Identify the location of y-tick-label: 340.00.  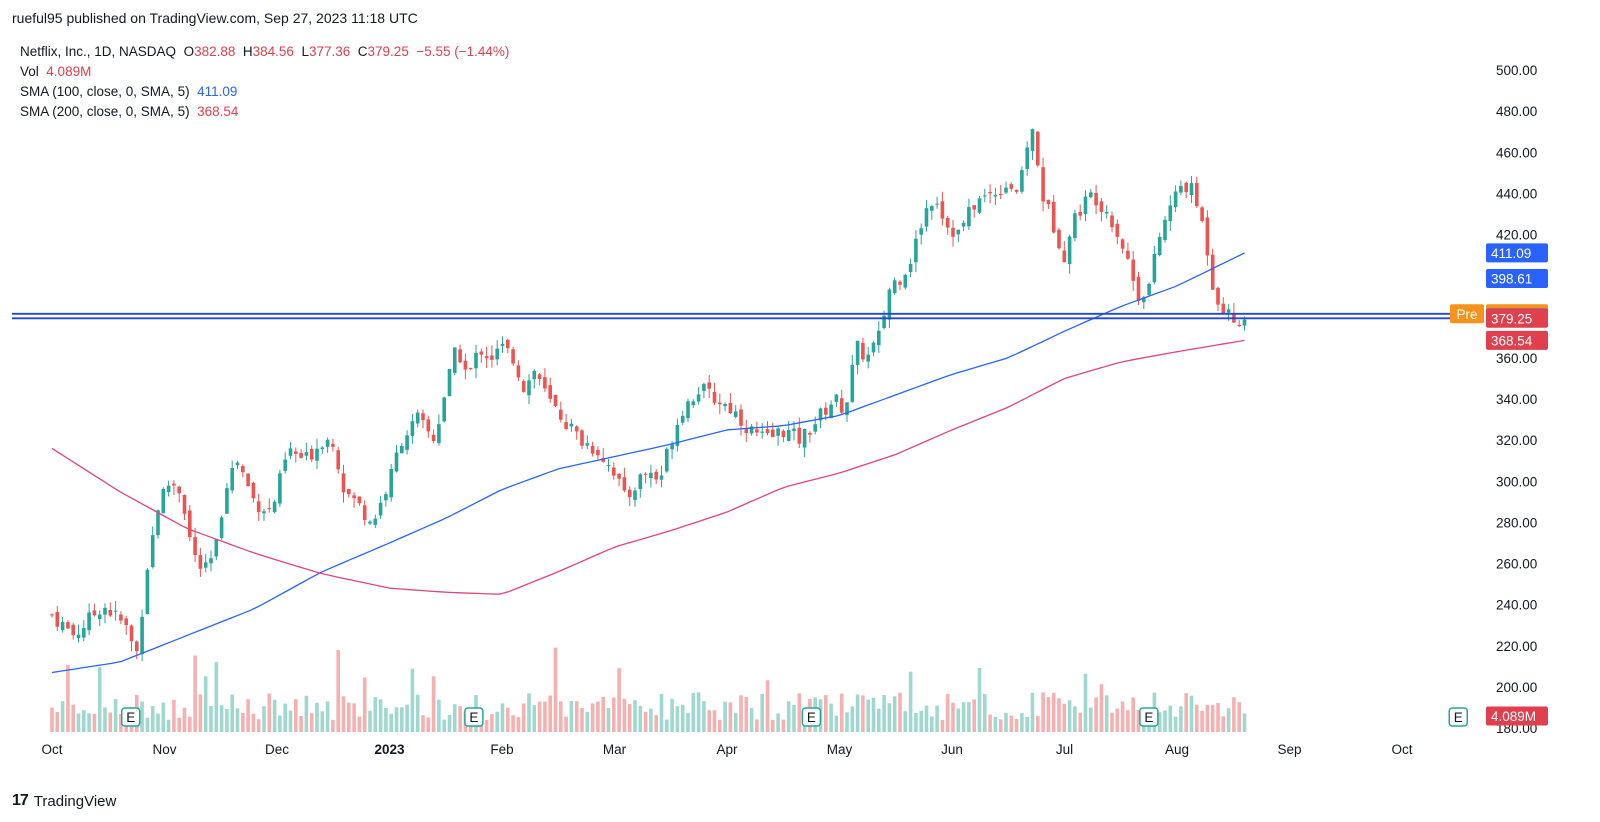
(1516, 399).